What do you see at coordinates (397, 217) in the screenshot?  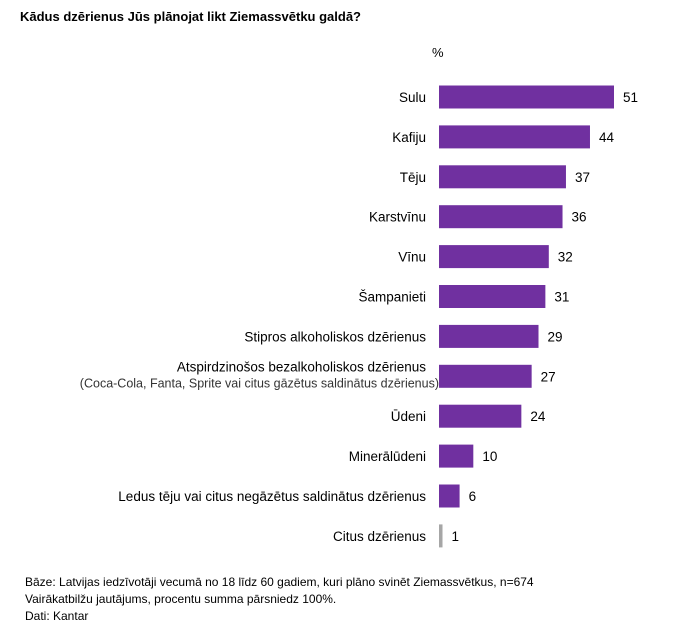 I see `category-label: Karstvīnu` at bounding box center [397, 217].